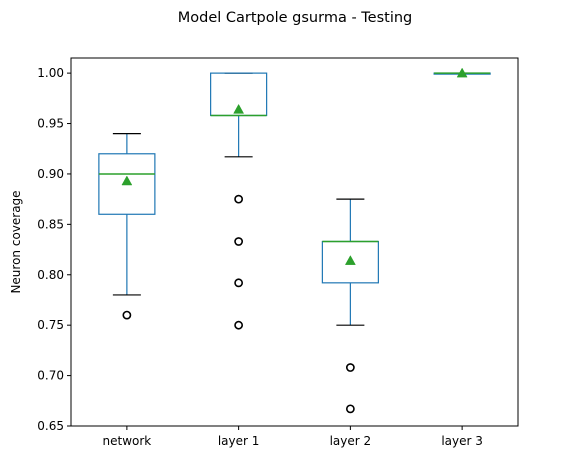 This screenshot has width=576, height=461. I want to click on x-tick-label: layer 2, so click(351, 441).